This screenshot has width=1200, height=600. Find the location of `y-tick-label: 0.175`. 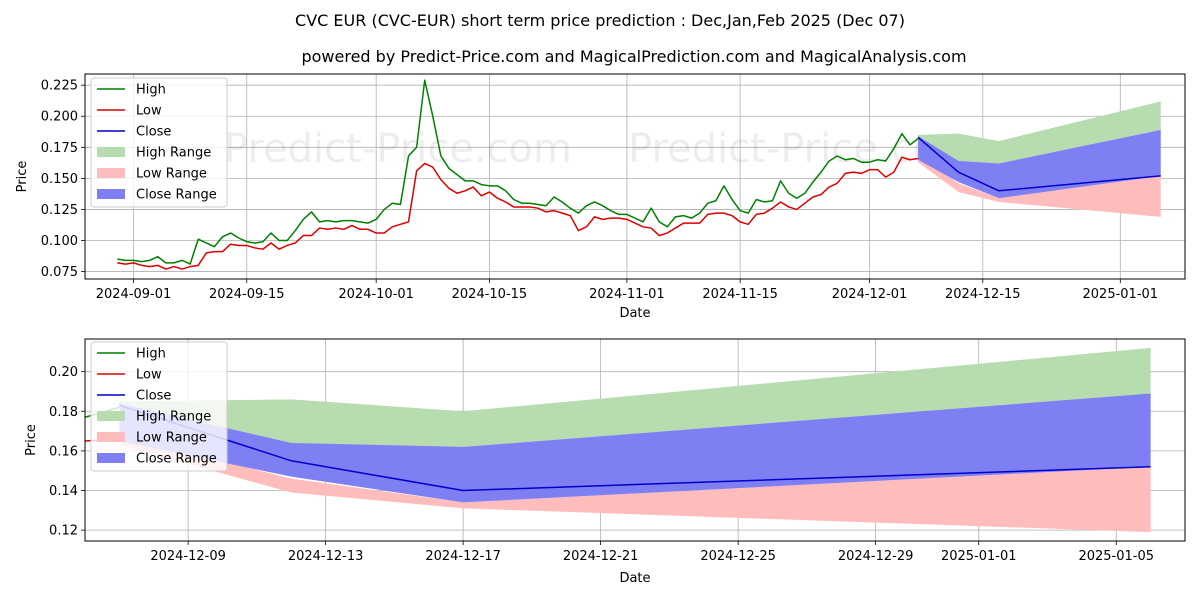

y-tick-label: 0.175 is located at coordinates (59, 148).